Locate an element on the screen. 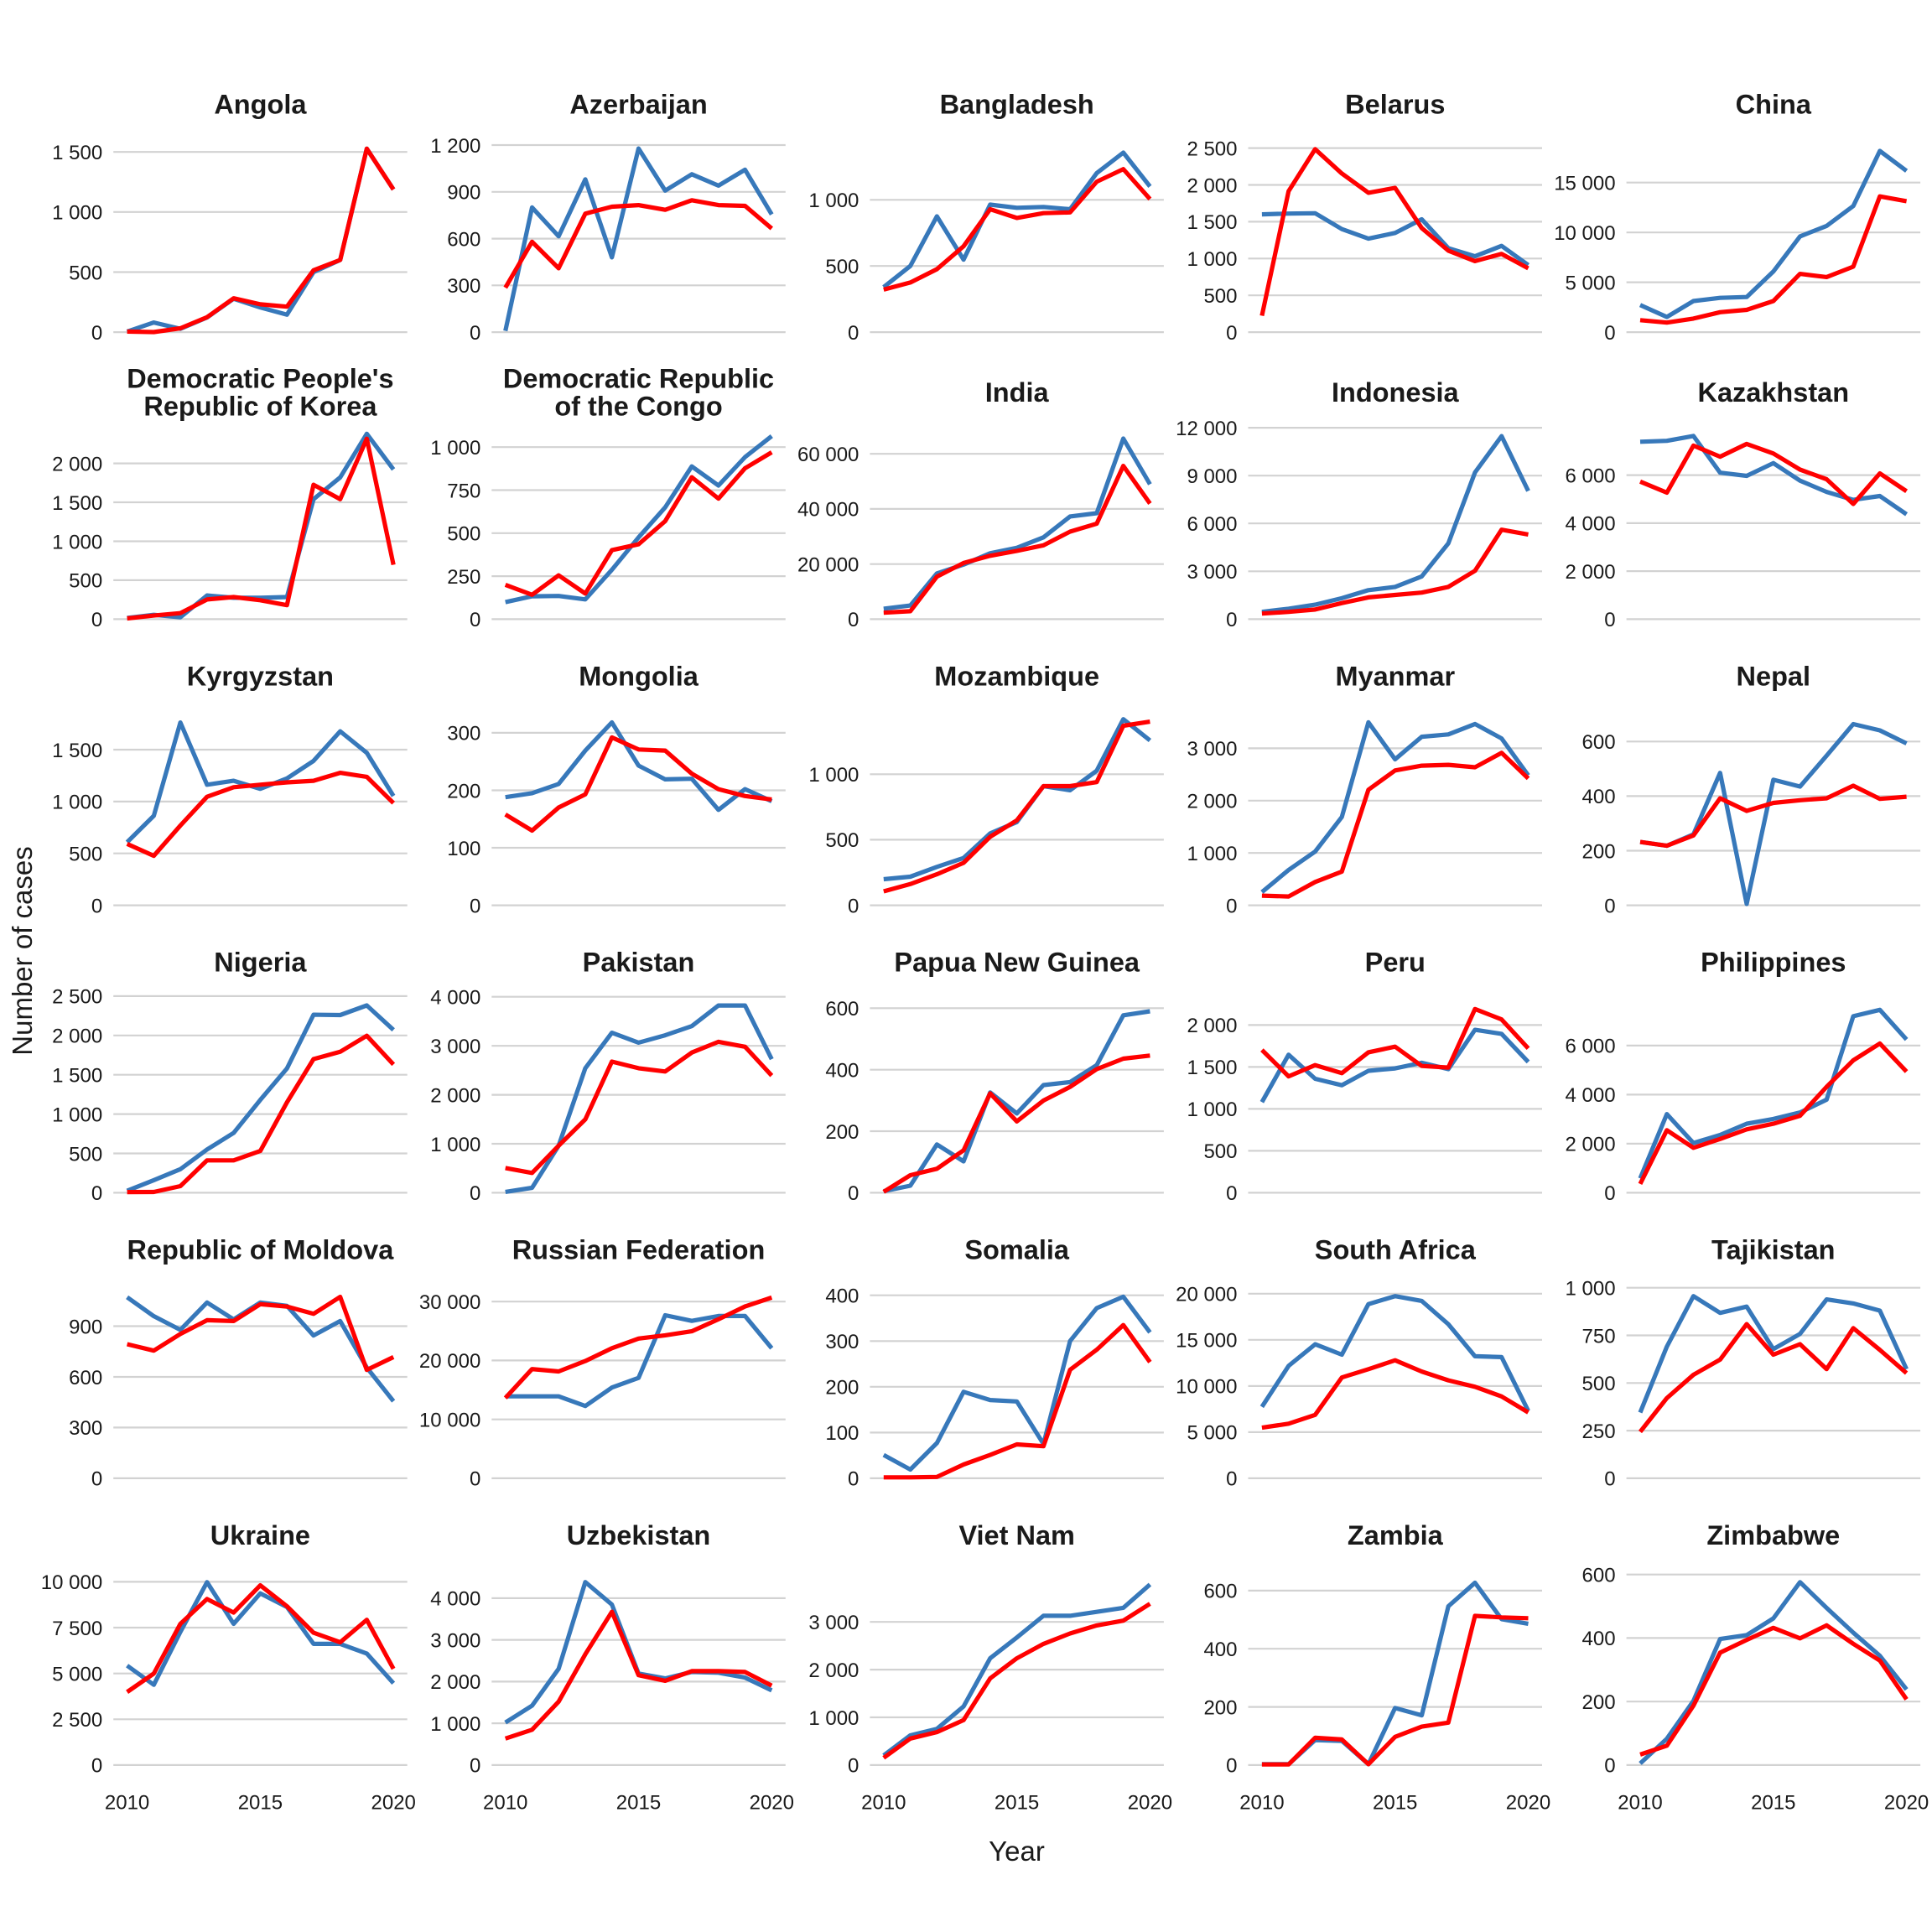 The height and width of the screenshot is (1932, 1932). svg-text: Republic of Korea is located at coordinates (260, 406).